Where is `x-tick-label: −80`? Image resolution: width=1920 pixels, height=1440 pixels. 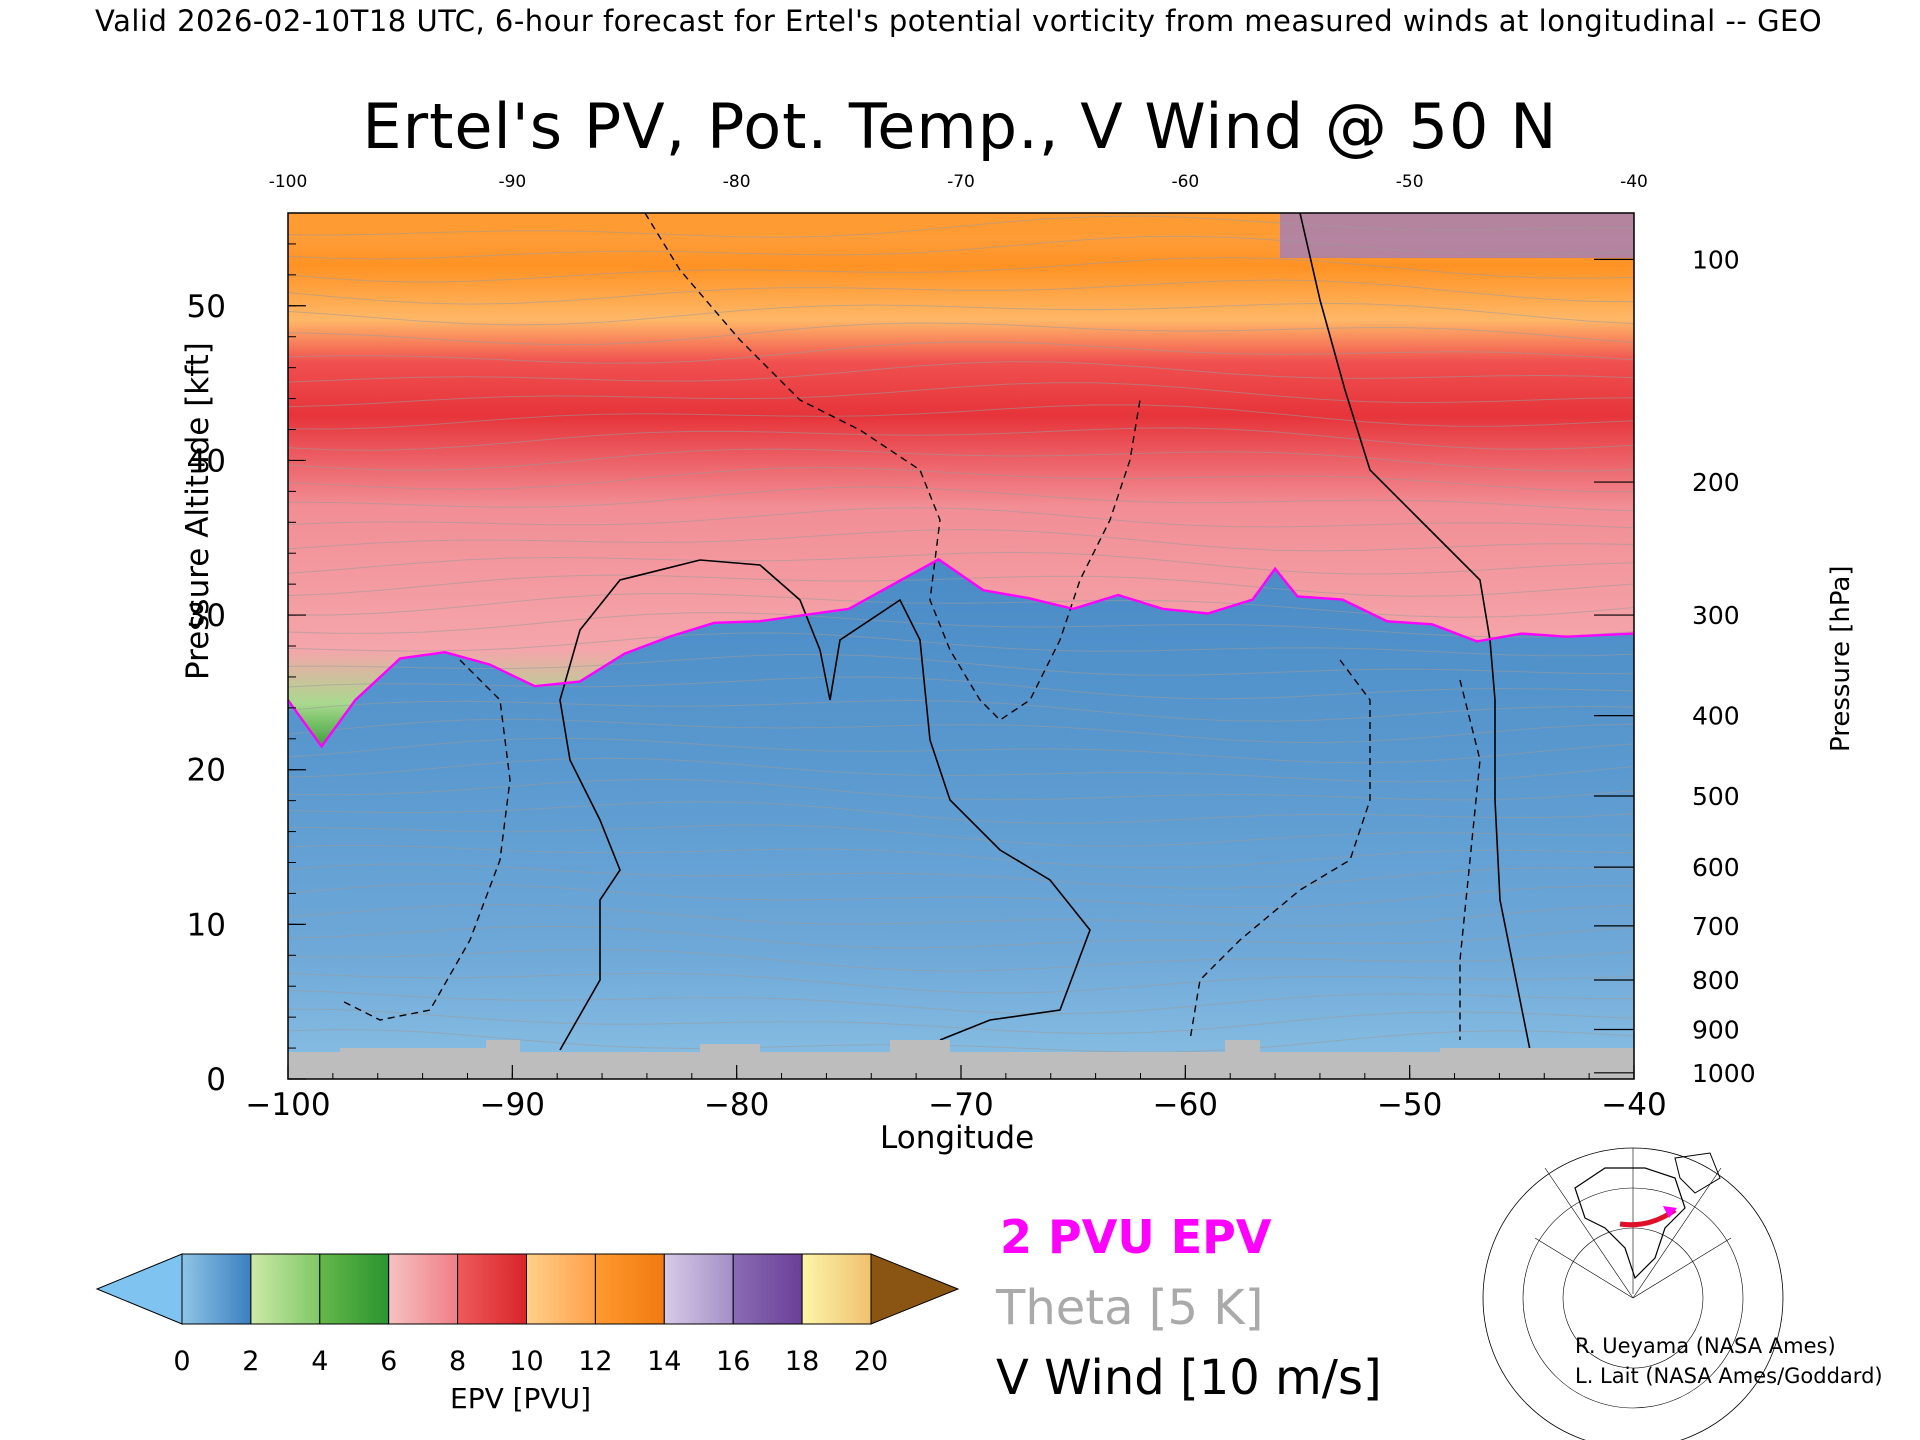
x-tick-label: −80 is located at coordinates (736, 1105).